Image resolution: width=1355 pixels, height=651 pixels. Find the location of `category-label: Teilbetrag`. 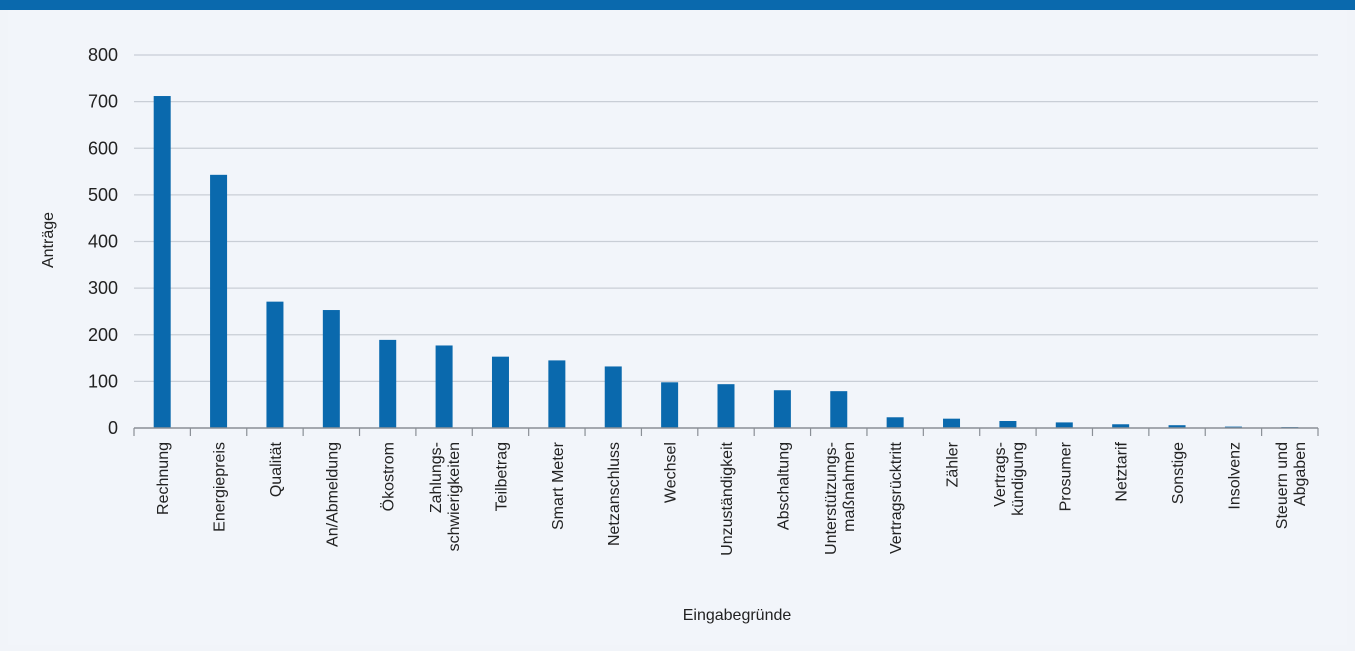

category-label: Teilbetrag is located at coordinates (501, 476).